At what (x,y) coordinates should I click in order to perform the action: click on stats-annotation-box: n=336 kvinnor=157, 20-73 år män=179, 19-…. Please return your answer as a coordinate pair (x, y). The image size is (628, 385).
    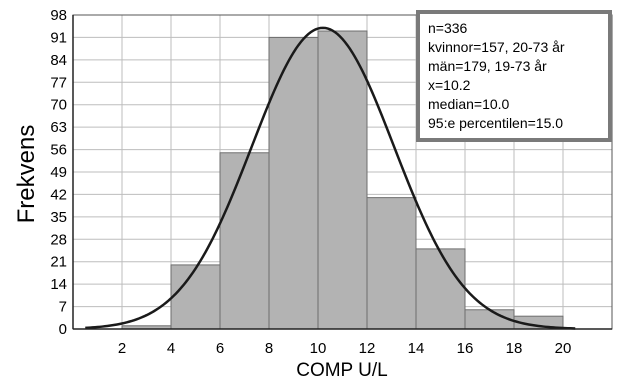
    Looking at the image, I should click on (514, 76).